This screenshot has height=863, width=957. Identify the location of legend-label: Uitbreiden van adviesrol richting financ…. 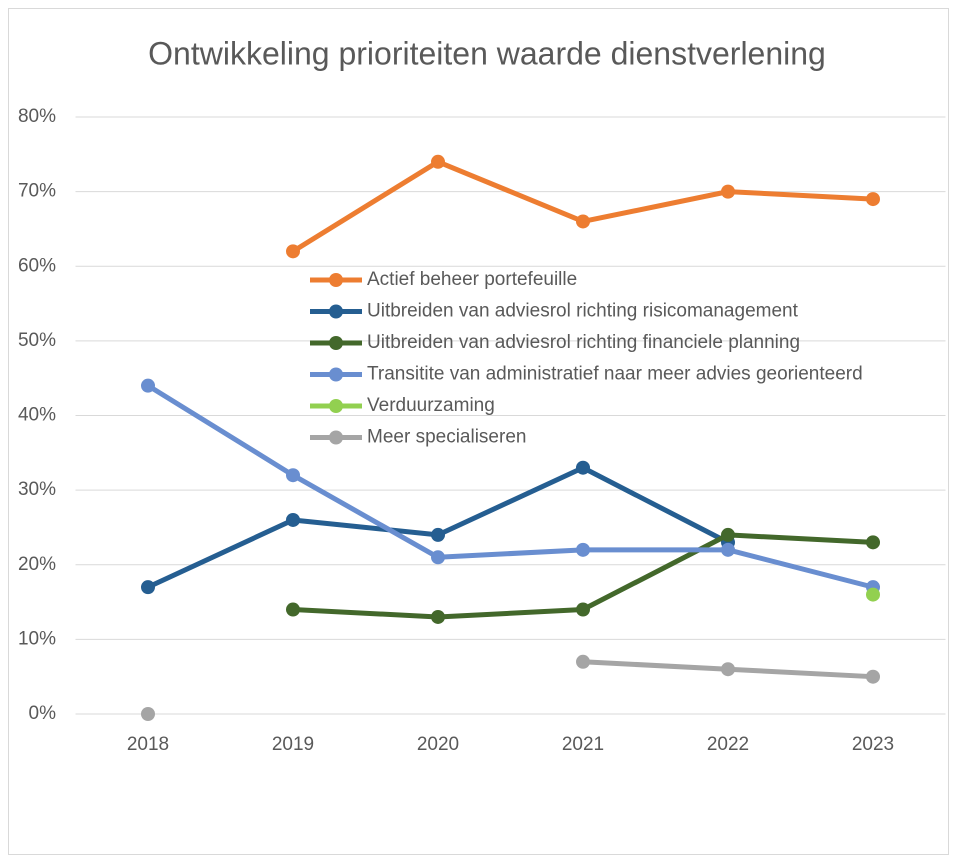
(583, 342).